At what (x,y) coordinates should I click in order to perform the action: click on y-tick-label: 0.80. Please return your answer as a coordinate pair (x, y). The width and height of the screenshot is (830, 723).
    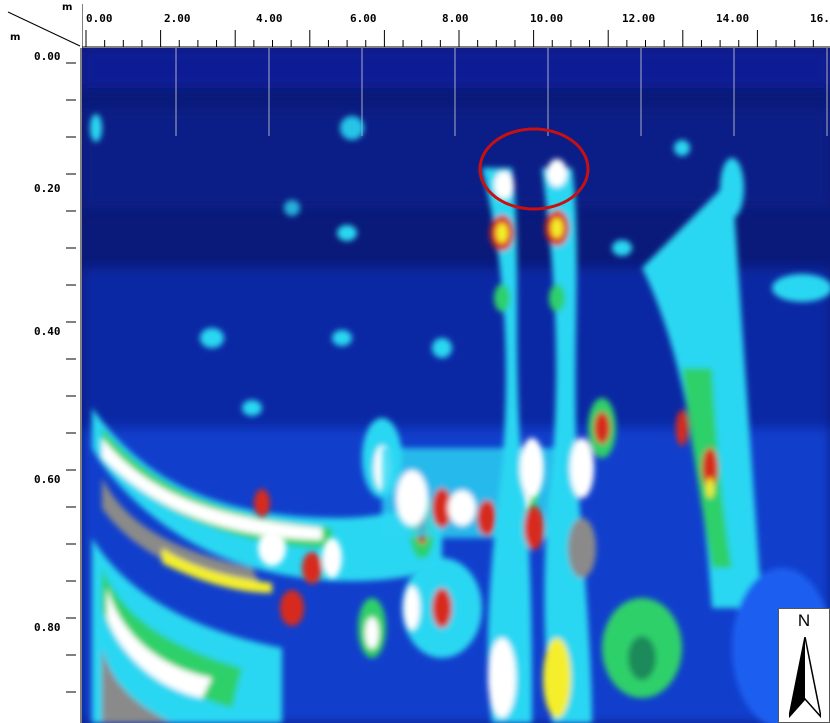
    Looking at the image, I should click on (47, 627).